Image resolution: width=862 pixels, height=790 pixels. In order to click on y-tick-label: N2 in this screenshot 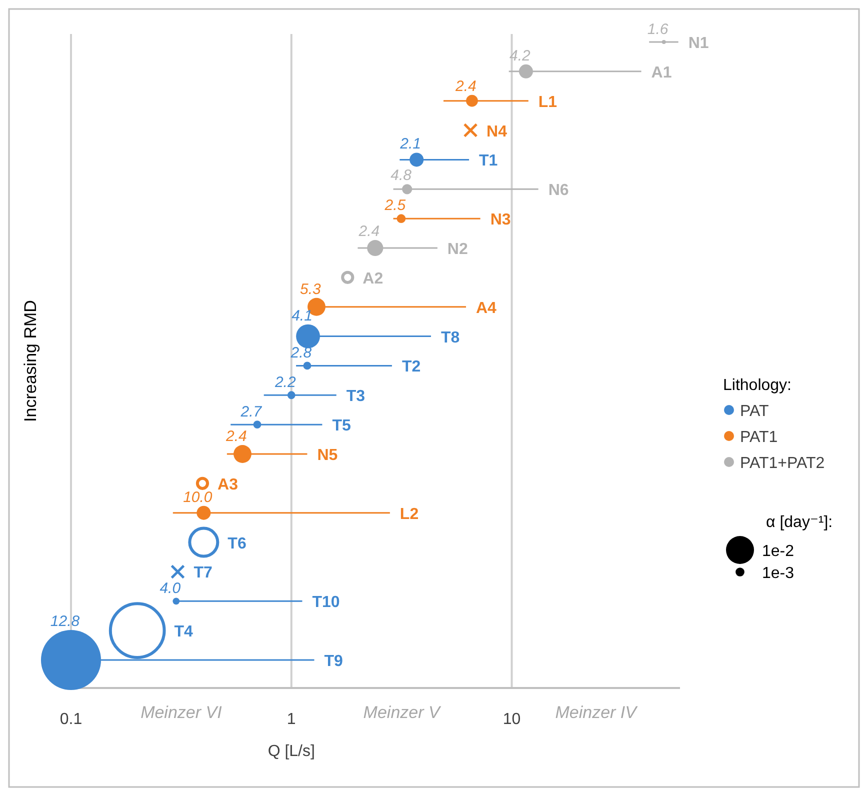, I will do `click(457, 249)`.